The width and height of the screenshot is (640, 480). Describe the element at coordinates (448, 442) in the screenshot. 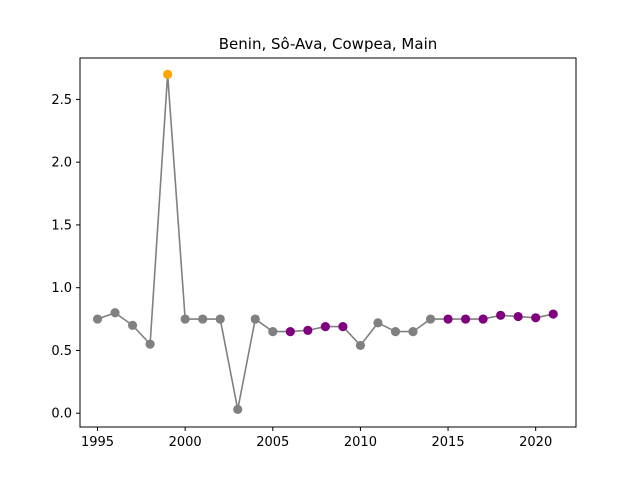

I see `x-tick-label: 2015` at that location.